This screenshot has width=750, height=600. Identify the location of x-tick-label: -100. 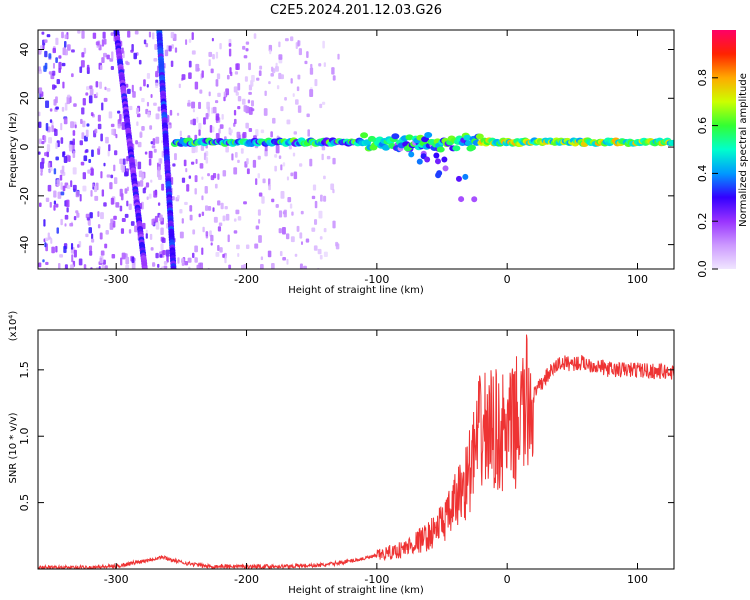
(376, 579).